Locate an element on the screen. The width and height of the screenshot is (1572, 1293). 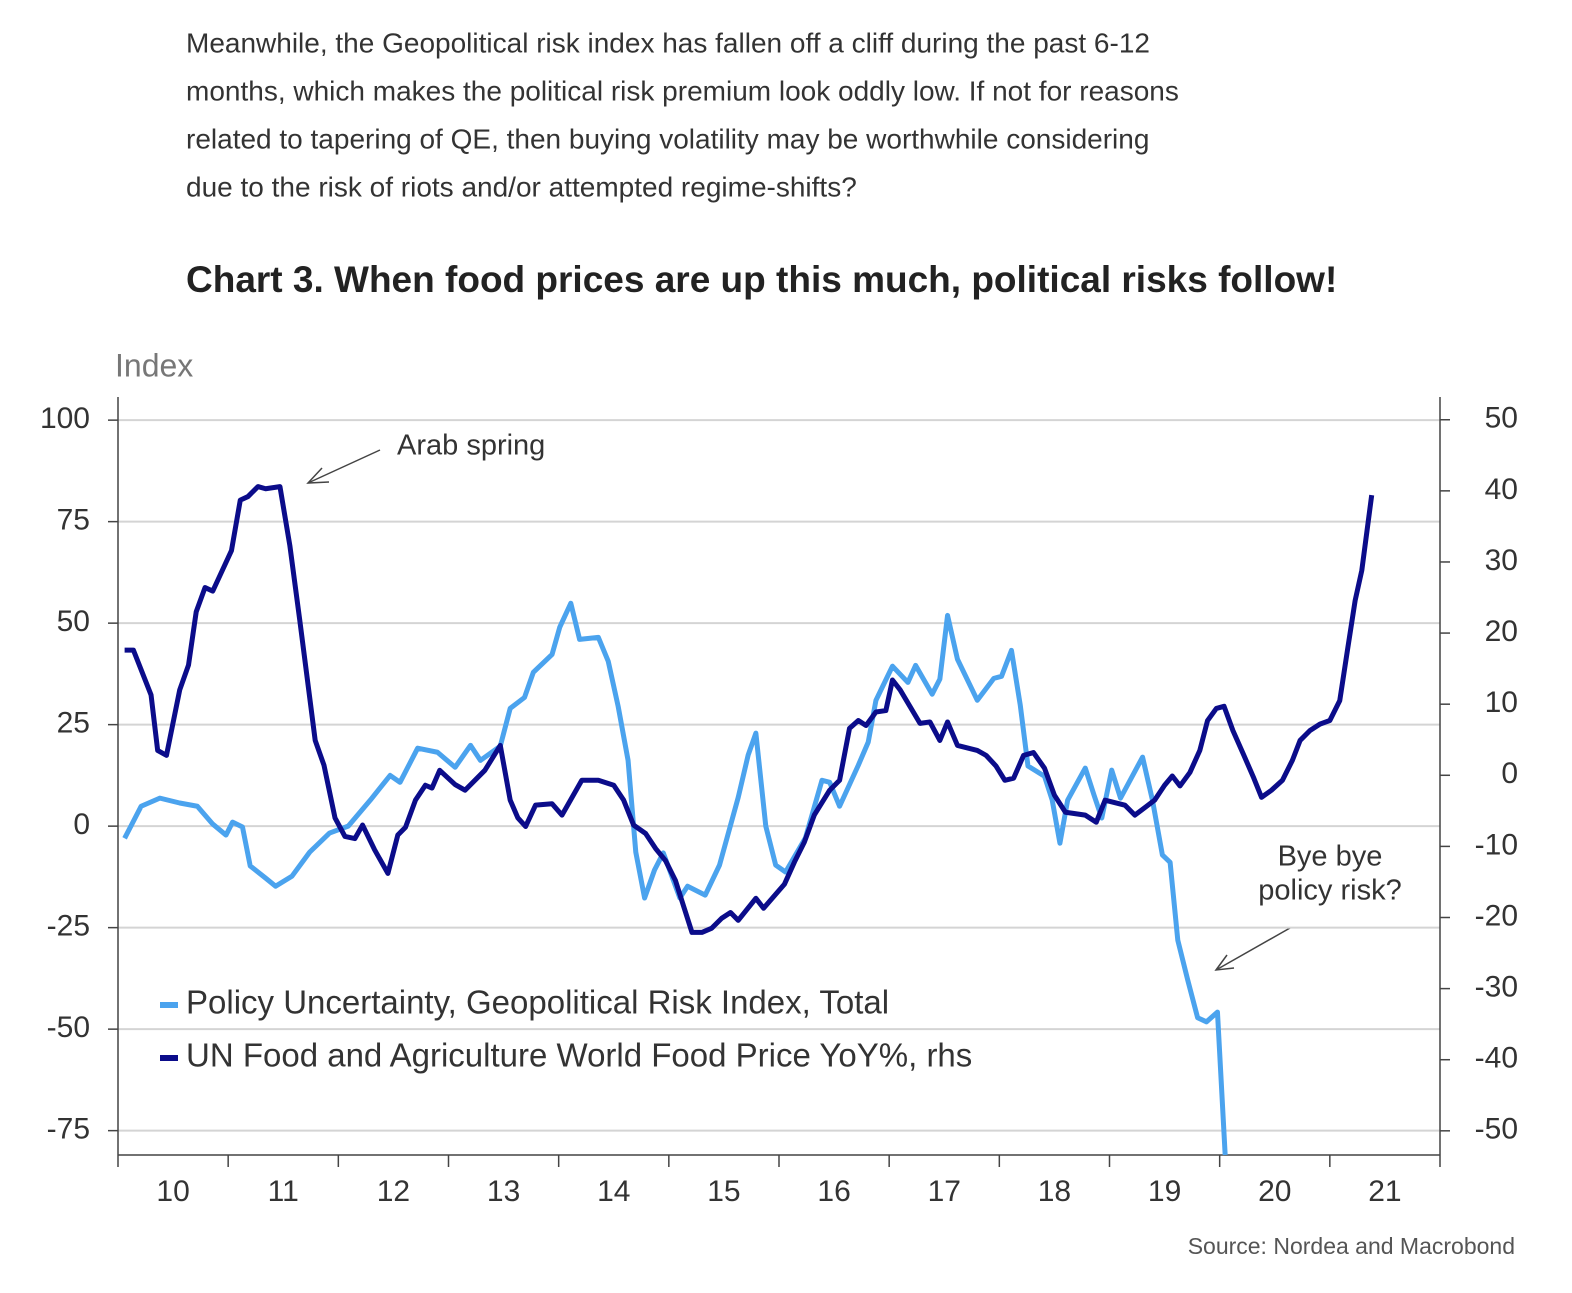
y-tick-label: 25 is located at coordinates (73, 723).